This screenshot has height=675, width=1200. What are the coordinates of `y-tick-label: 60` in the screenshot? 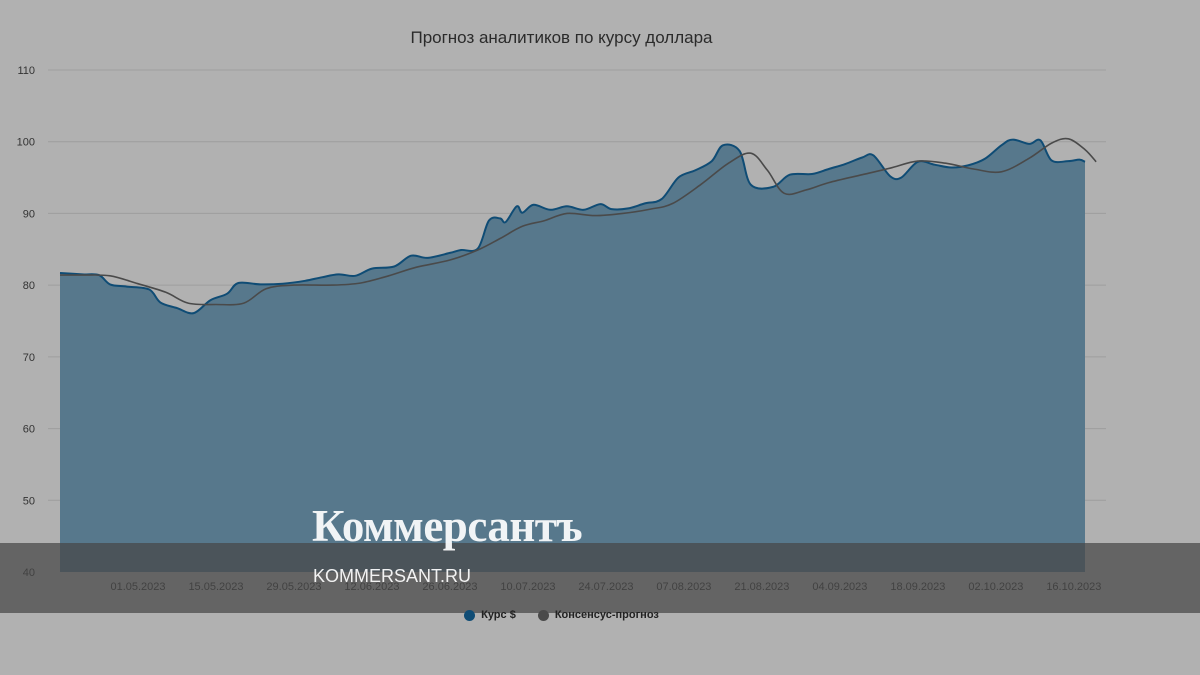 It's located at (29, 430).